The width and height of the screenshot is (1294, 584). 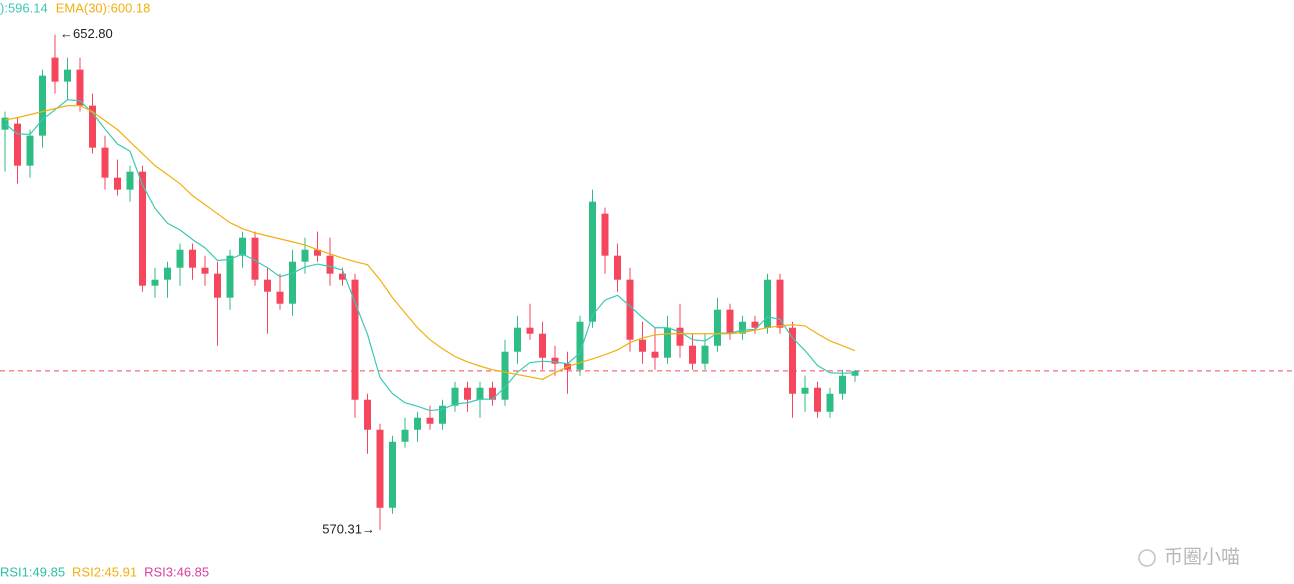 I want to click on legend-entry: EMA(30):600.18, so click(x=103, y=7).